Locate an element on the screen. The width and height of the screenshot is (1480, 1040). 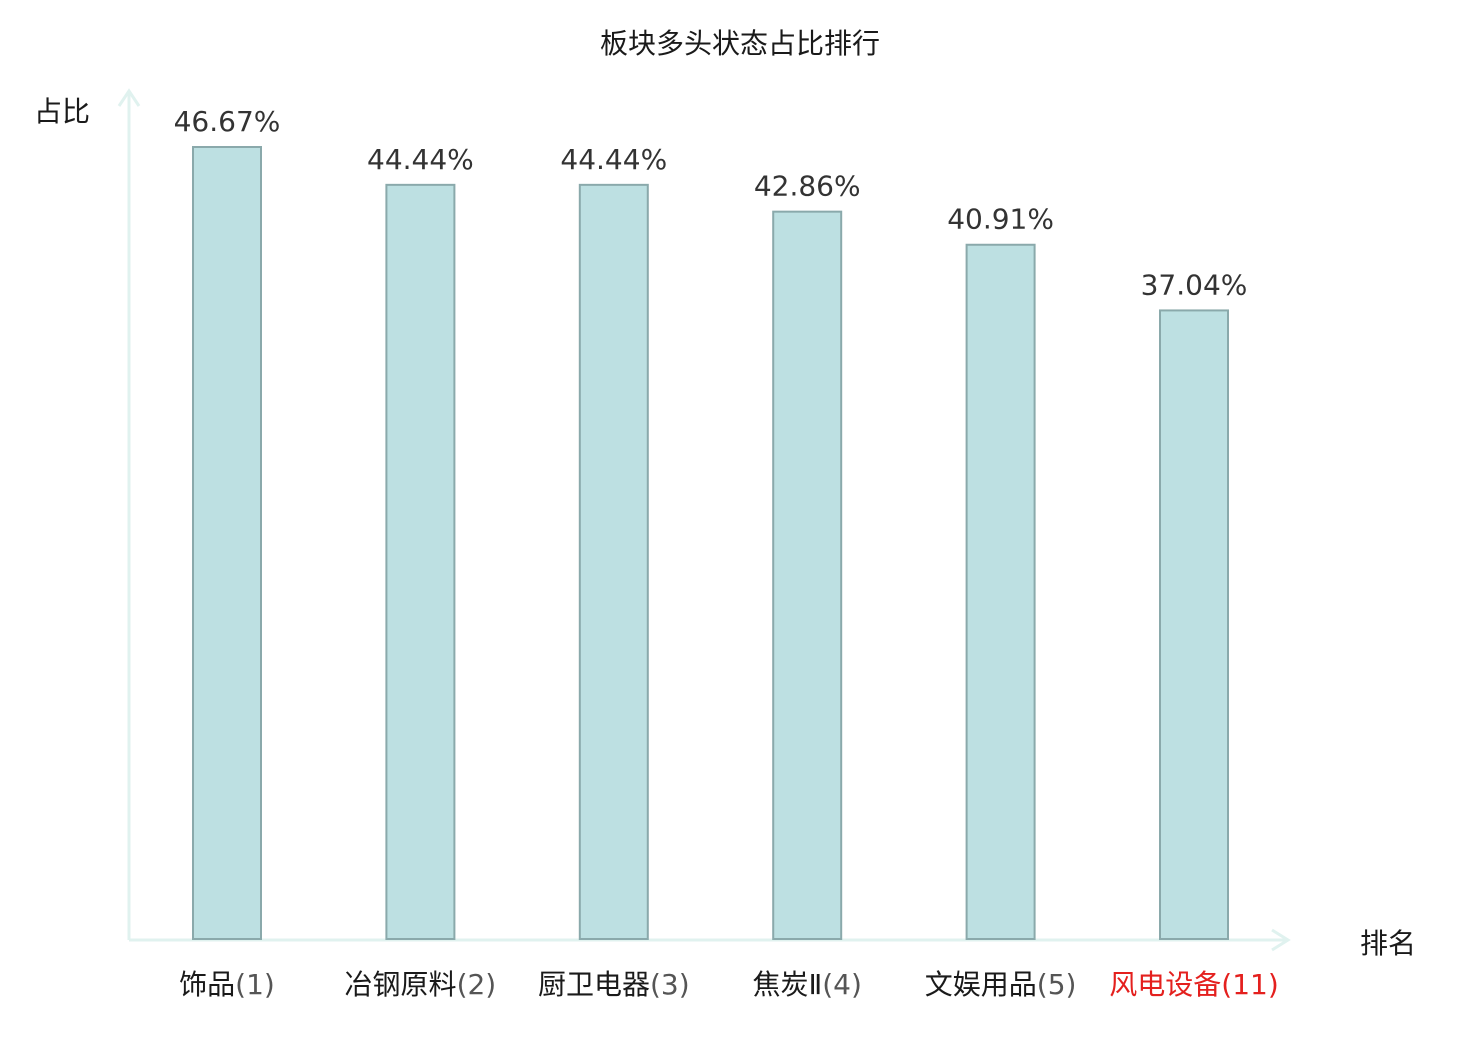
tick-label-name: 文娱用品 is located at coordinates (981, 984).